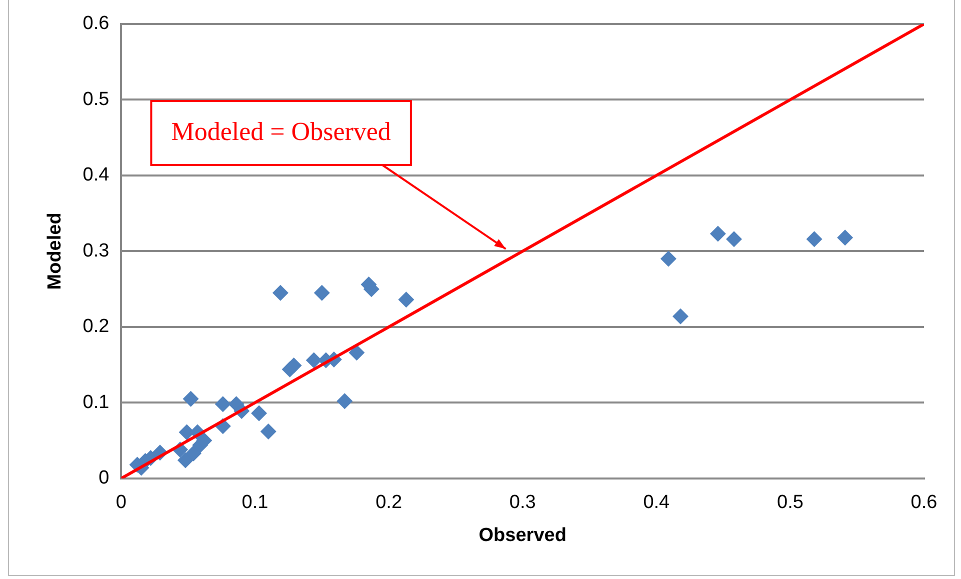 The image size is (961, 579). I want to click on x-tick-label: 0, so click(121, 503).